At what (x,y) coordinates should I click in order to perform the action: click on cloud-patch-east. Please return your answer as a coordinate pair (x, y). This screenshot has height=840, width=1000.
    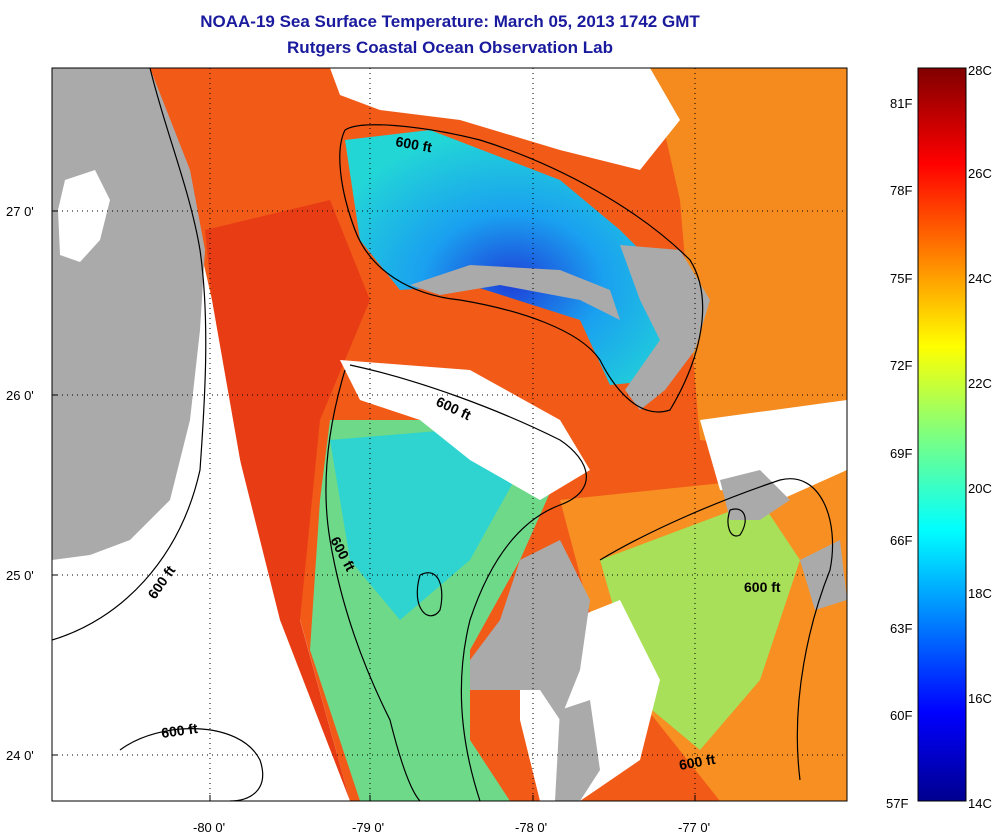
    Looking at the image, I should click on (773, 450).